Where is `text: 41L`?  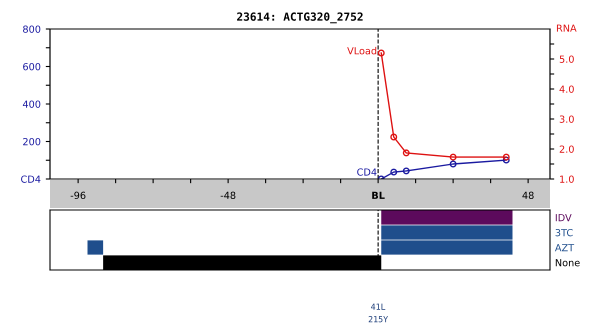 text: 41L is located at coordinates (378, 307).